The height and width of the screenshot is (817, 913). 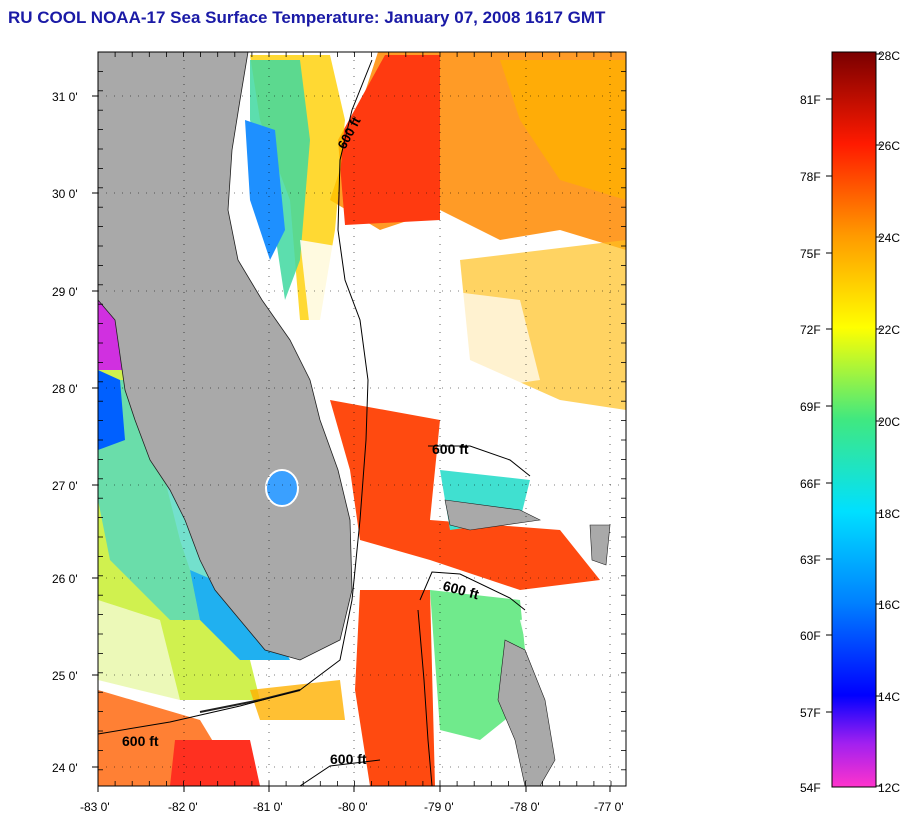 What do you see at coordinates (439, 807) in the screenshot?
I see `lon-label: -79 0'` at bounding box center [439, 807].